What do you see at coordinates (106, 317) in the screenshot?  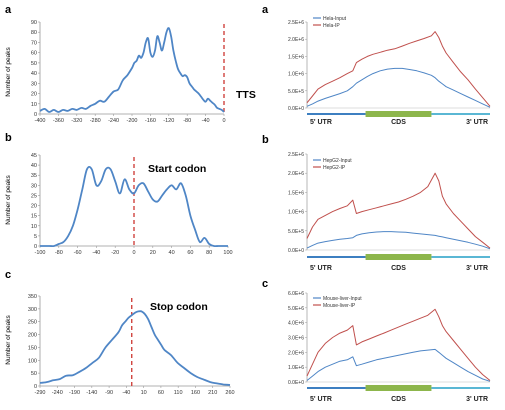 I see `left-c-panel: c Stop codon Number of peaks` at bounding box center [106, 317].